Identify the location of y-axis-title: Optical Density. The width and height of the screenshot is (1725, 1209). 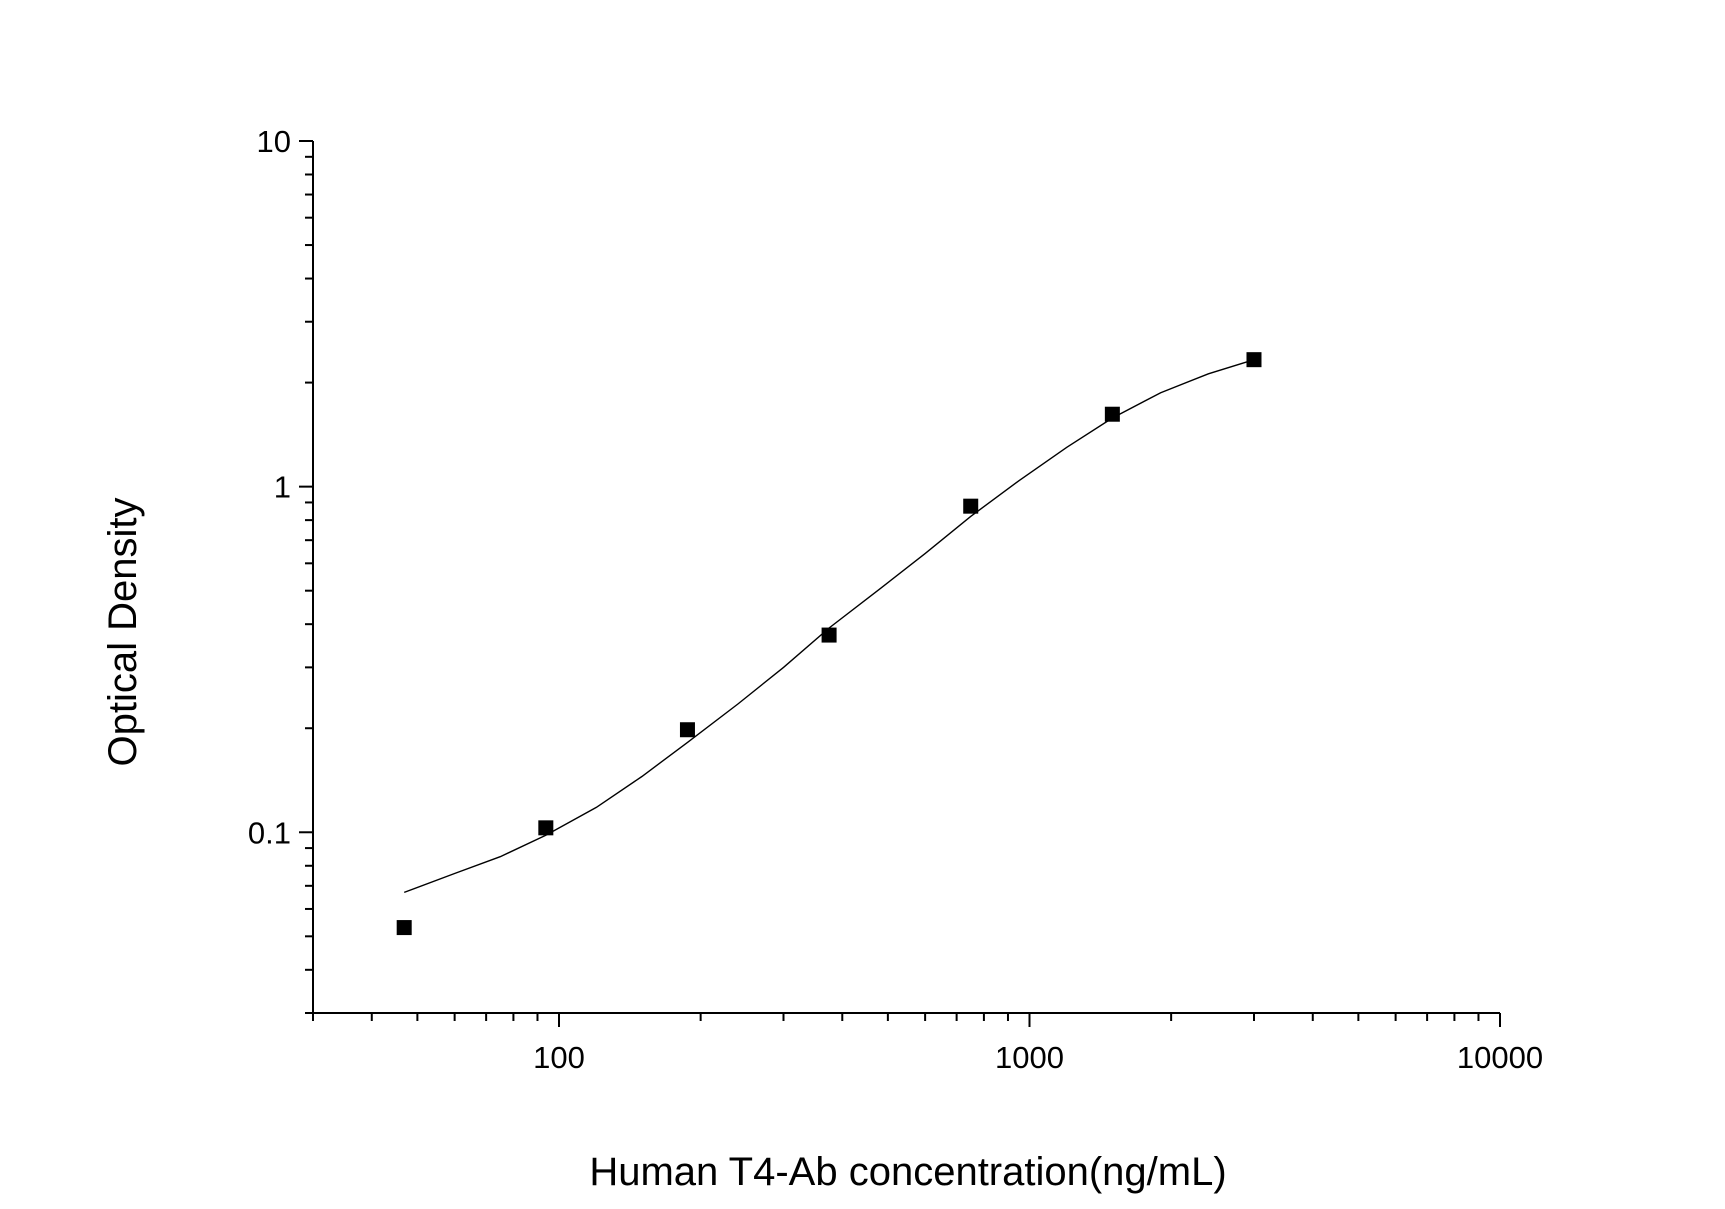
(123, 632).